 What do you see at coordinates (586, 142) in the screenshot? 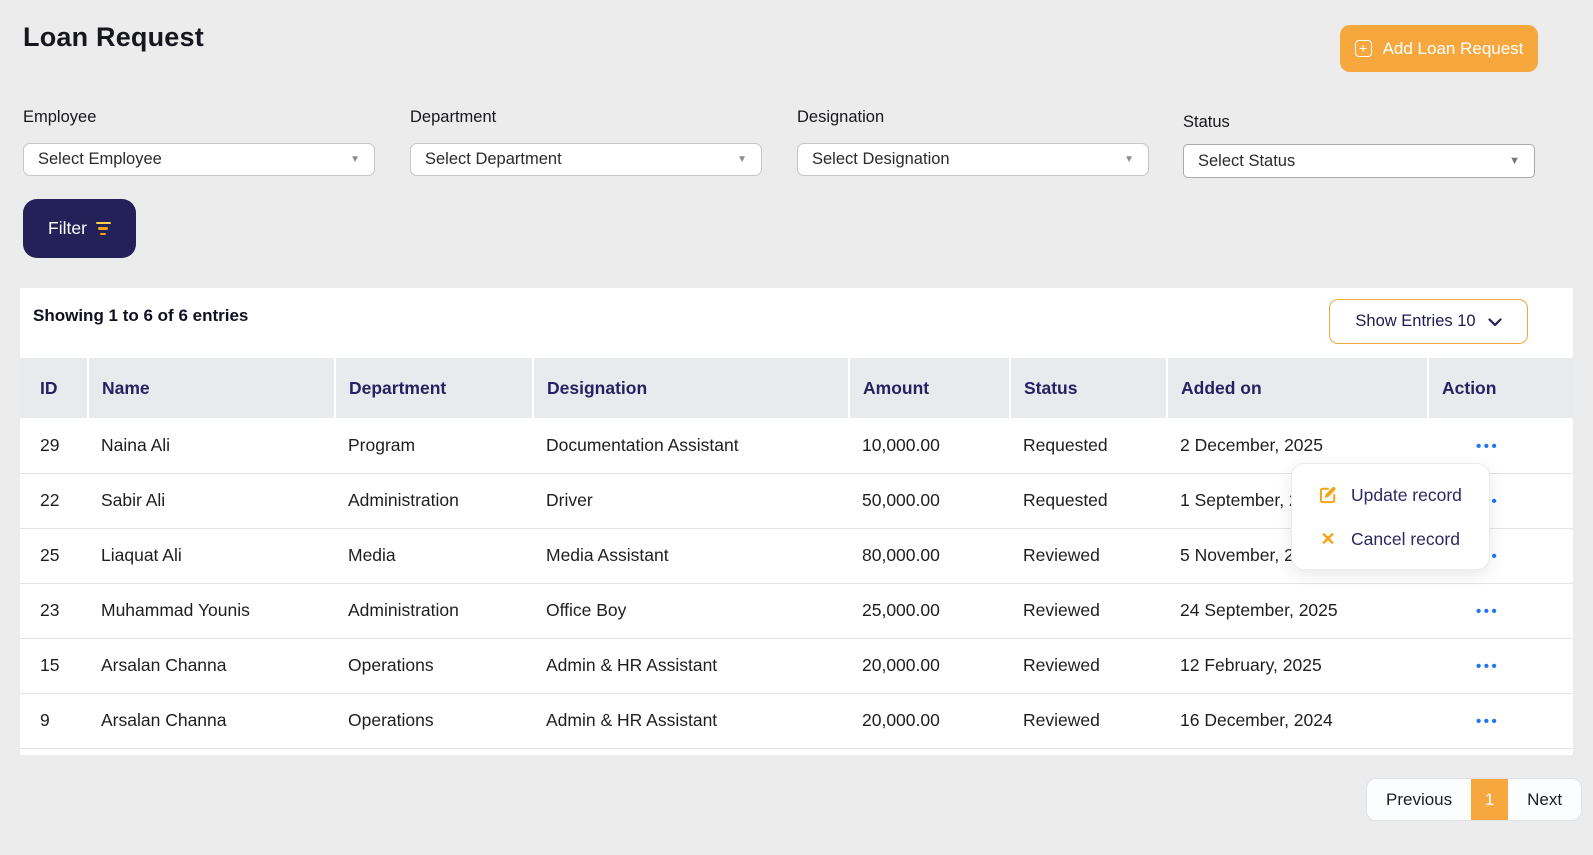
I see `filter-group-department: Department Select Department ▼` at bounding box center [586, 142].